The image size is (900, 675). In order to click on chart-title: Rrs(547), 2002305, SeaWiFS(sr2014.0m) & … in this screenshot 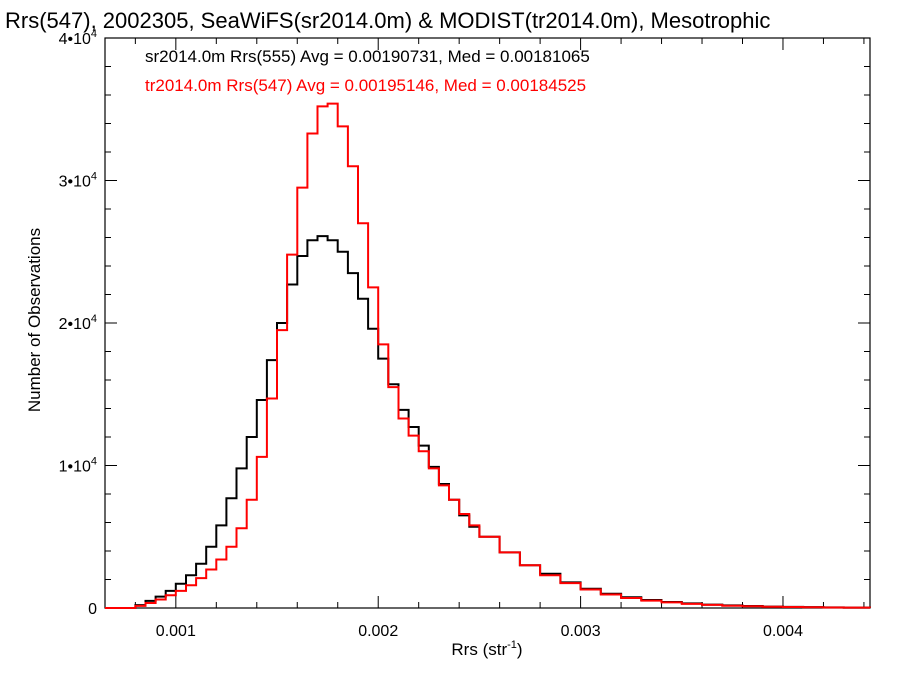, I will do `click(387, 20)`.